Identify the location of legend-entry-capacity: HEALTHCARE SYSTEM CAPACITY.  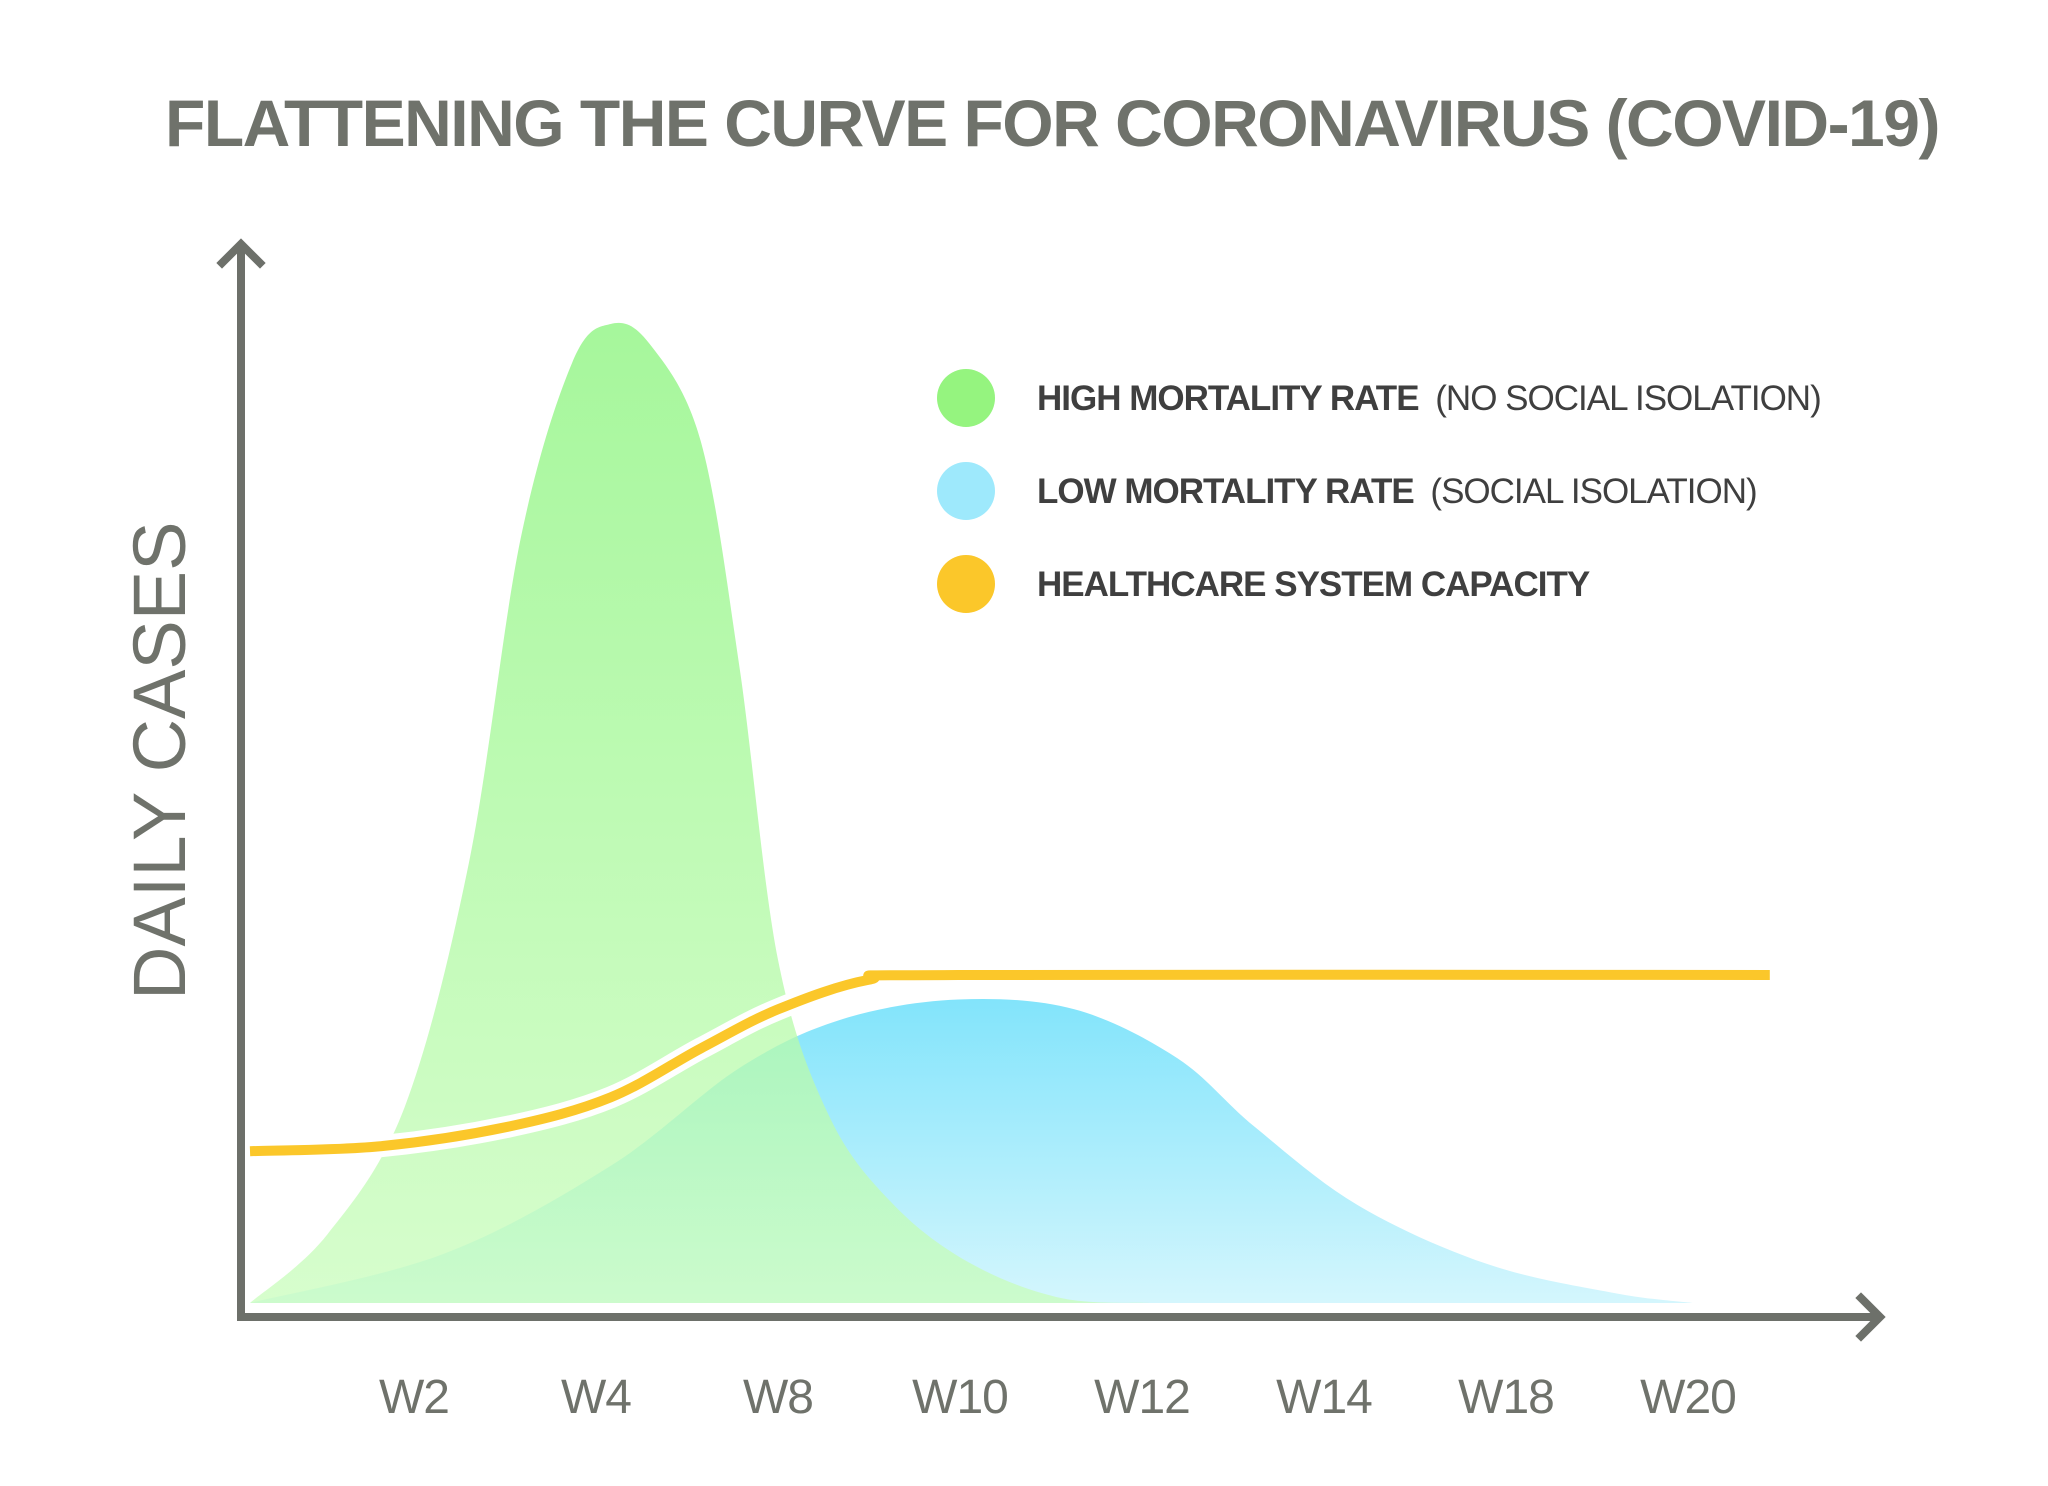
(1313, 584).